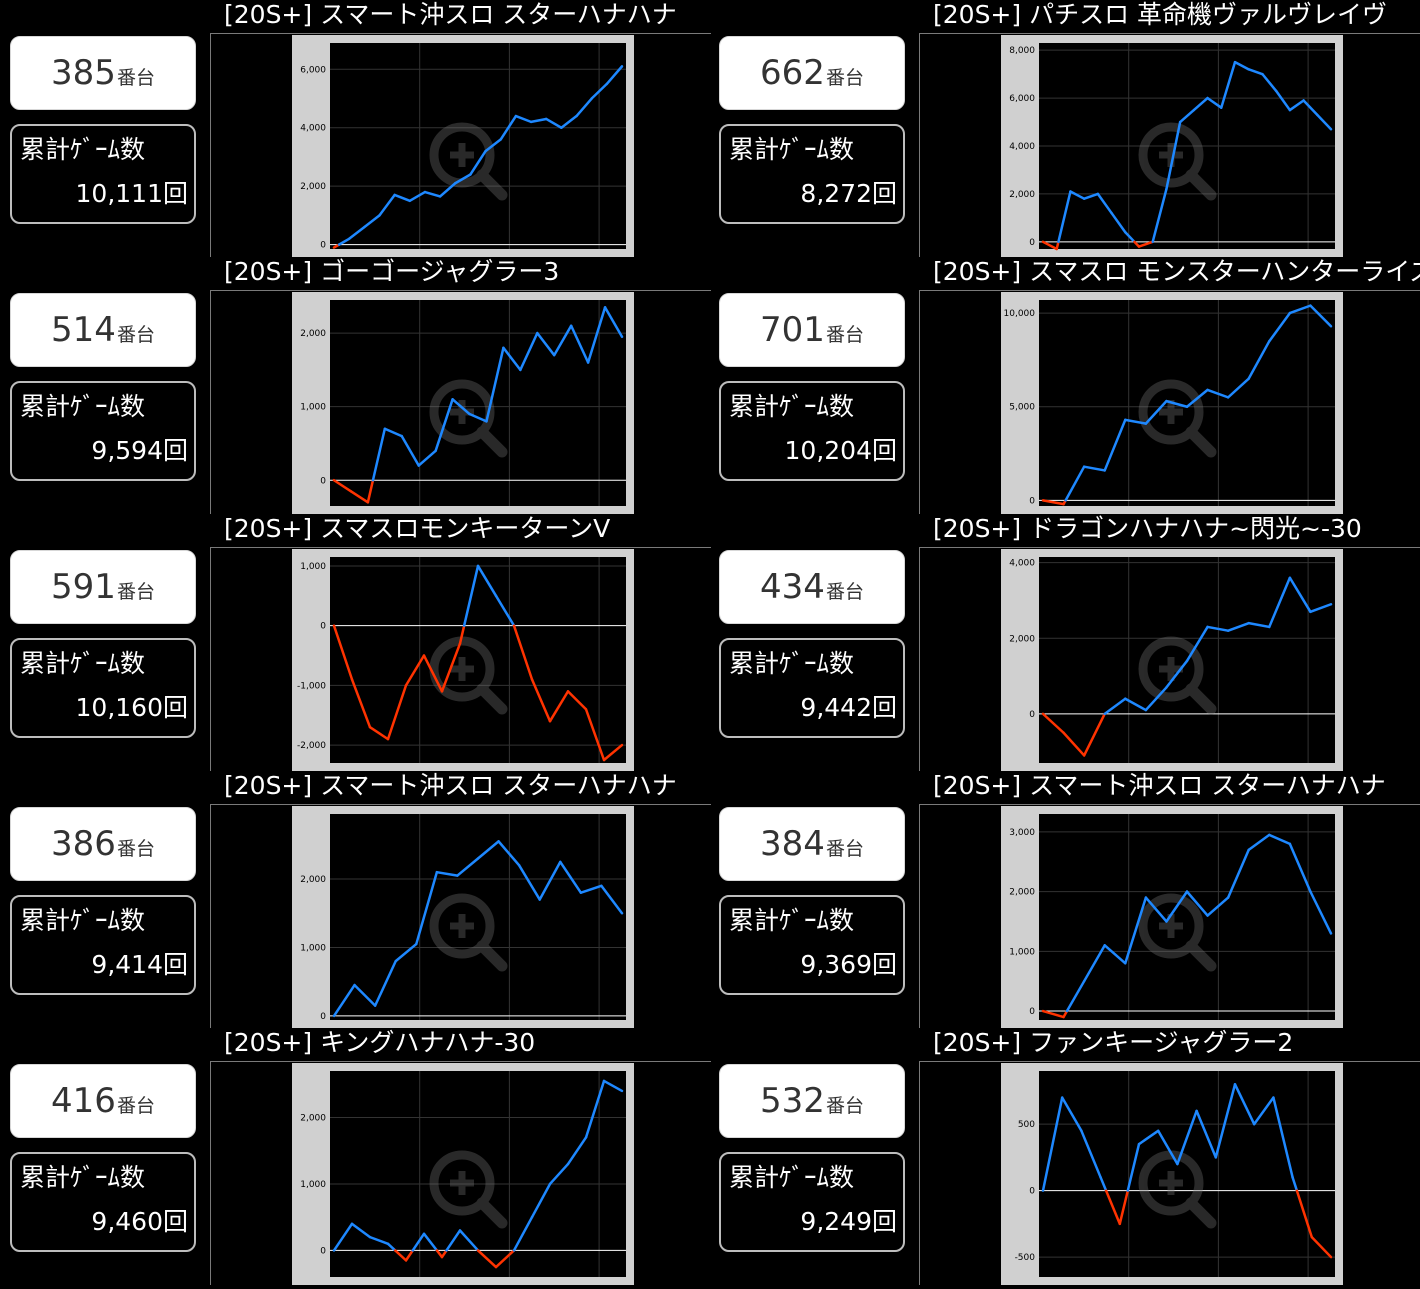 The height and width of the screenshot is (1289, 1420). What do you see at coordinates (1176, 1043) in the screenshot?
I see `machine-title: [20S+] ファンキージャグラー2` at bounding box center [1176, 1043].